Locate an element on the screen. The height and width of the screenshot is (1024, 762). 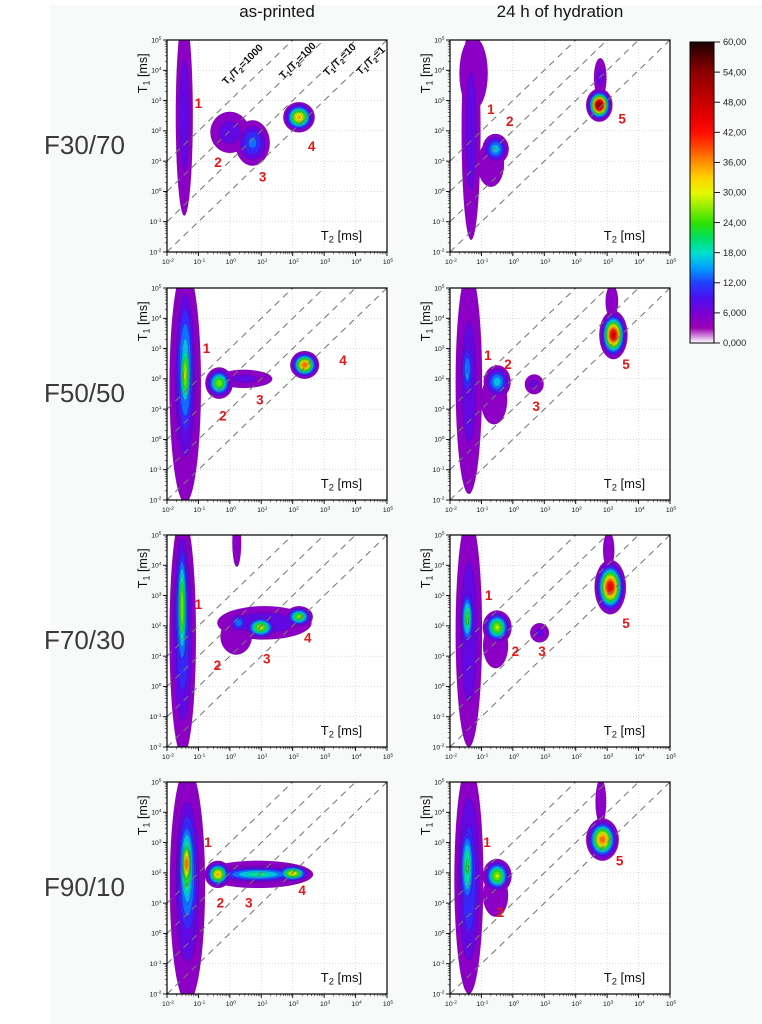
svg-text: 60,00 is located at coordinates (734, 42).